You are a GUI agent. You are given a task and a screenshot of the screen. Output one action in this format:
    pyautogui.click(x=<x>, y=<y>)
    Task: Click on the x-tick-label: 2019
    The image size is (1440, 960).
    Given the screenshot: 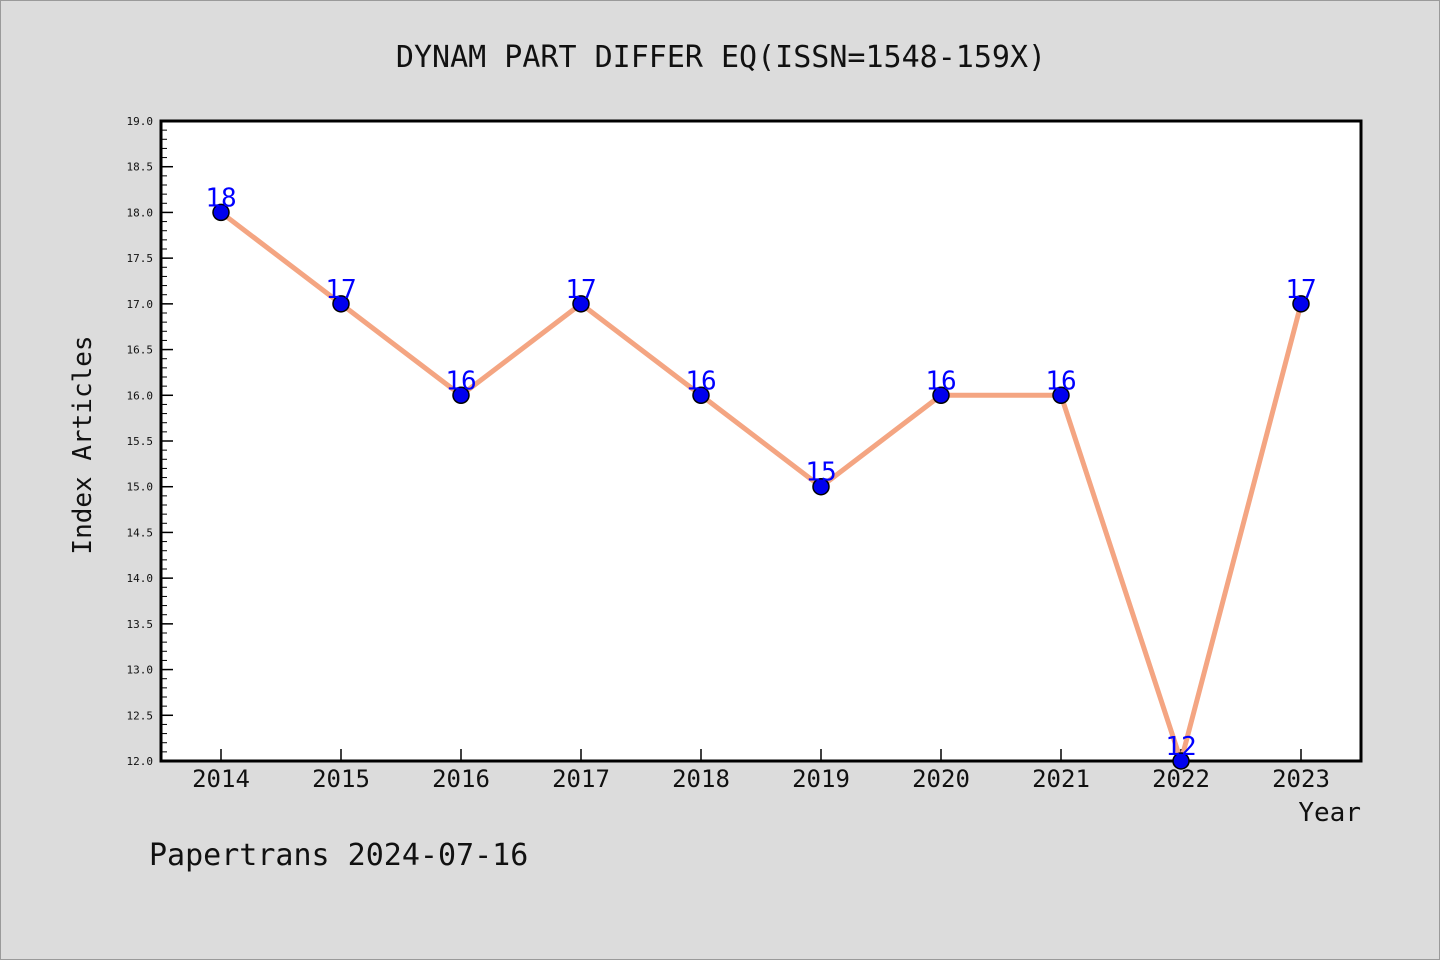 What is the action you would take?
    pyautogui.click(x=821, y=779)
    